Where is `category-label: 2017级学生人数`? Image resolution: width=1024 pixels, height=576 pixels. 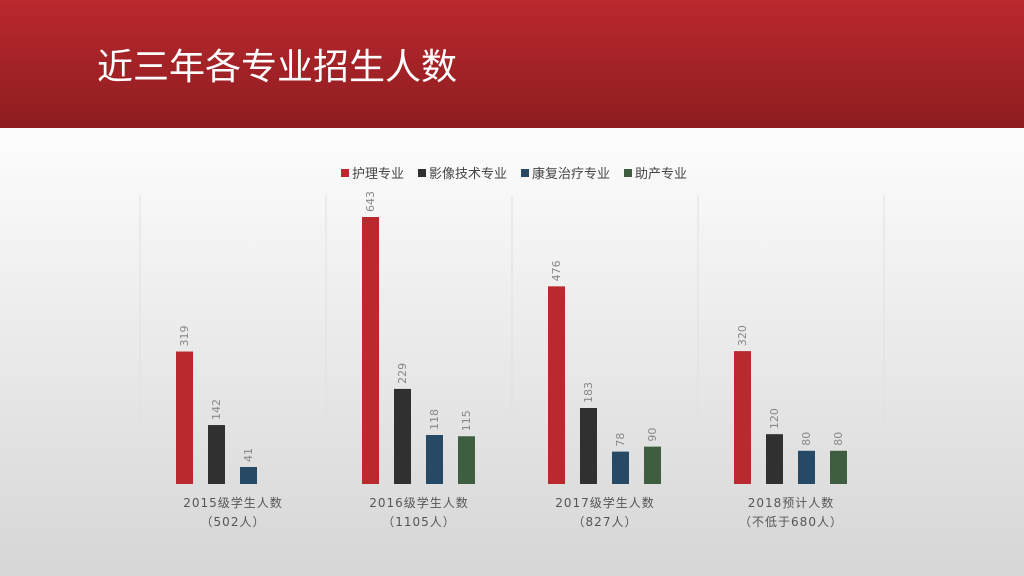 category-label: 2017级学生人数 is located at coordinates (605, 502).